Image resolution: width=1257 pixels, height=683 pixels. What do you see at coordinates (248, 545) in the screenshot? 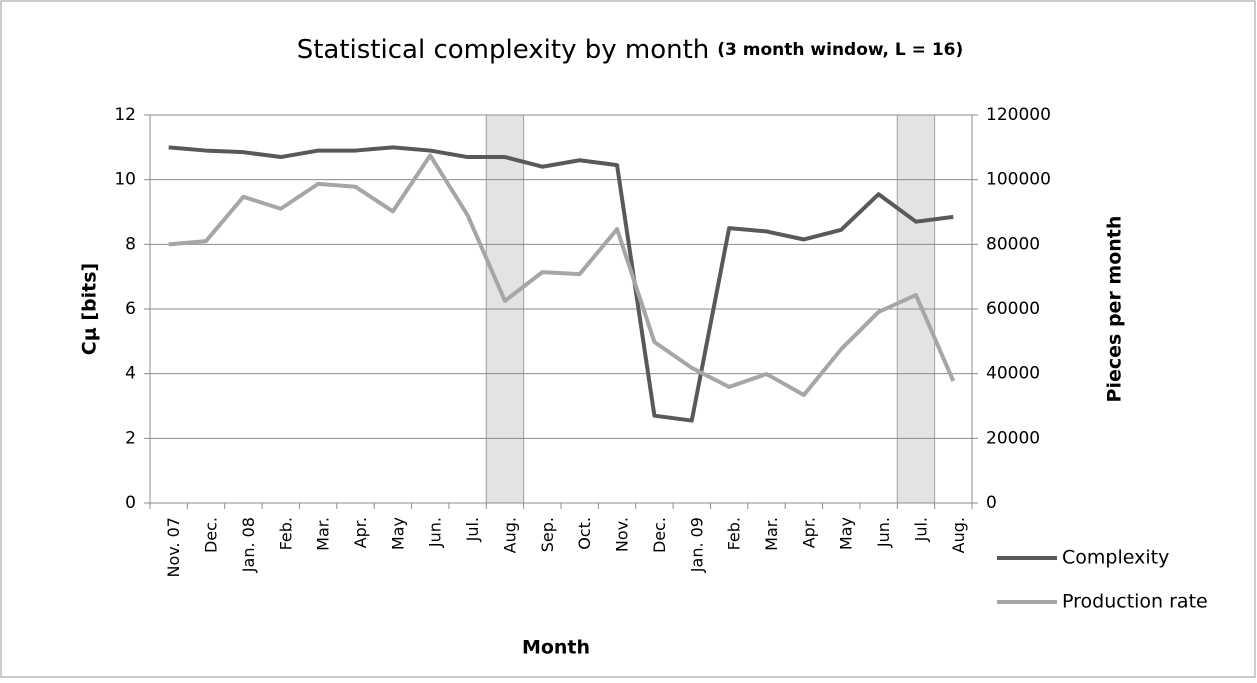
I see `x-tick-label: Jan. 08` at bounding box center [248, 545].